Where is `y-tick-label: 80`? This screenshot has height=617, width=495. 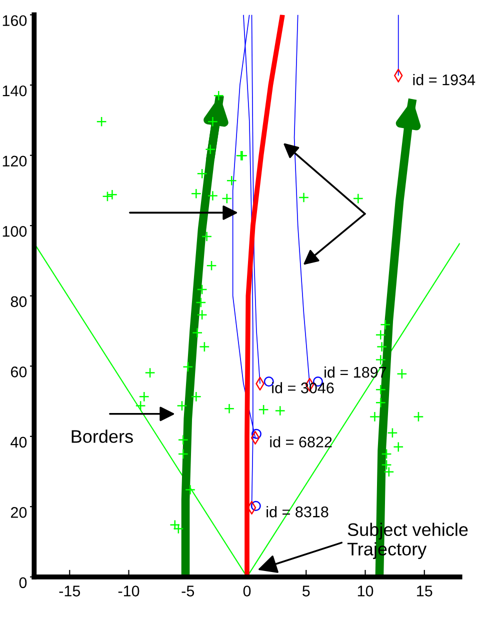 y-tick-label: 80 is located at coordinates (18, 302).